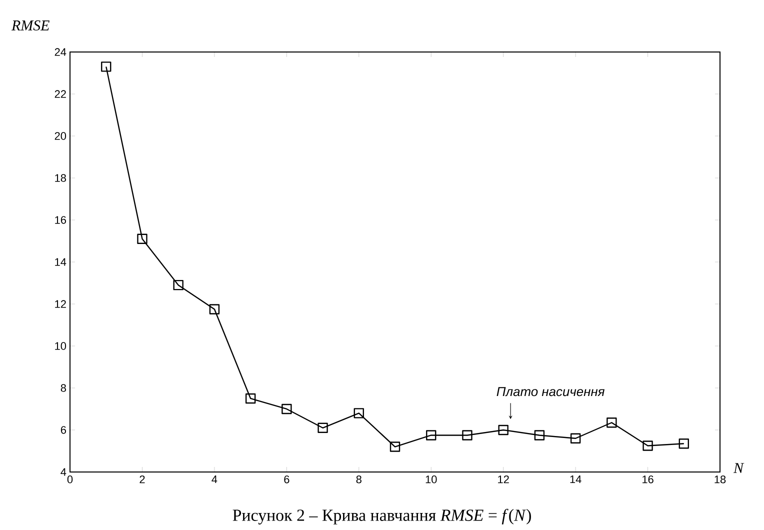 The image size is (764, 530). I want to click on y-tick-label: 18, so click(60, 178).